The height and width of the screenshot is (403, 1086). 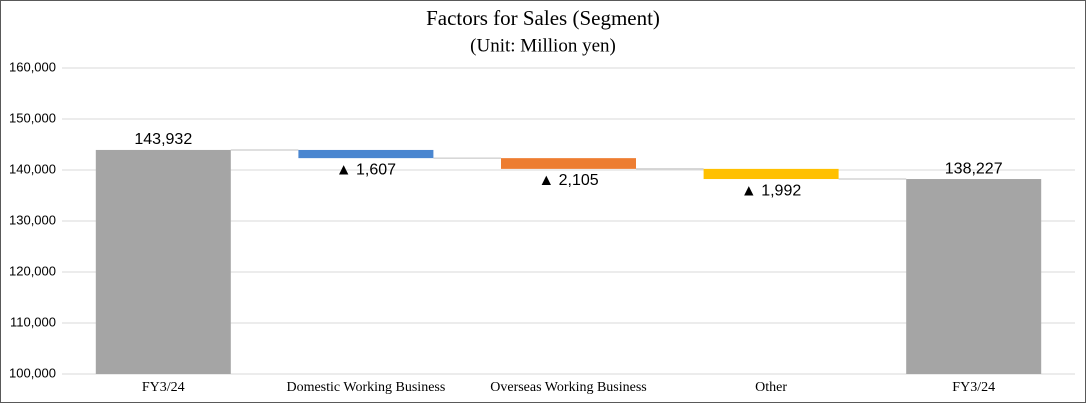 I want to click on x-tick-label: Other, so click(x=771, y=387).